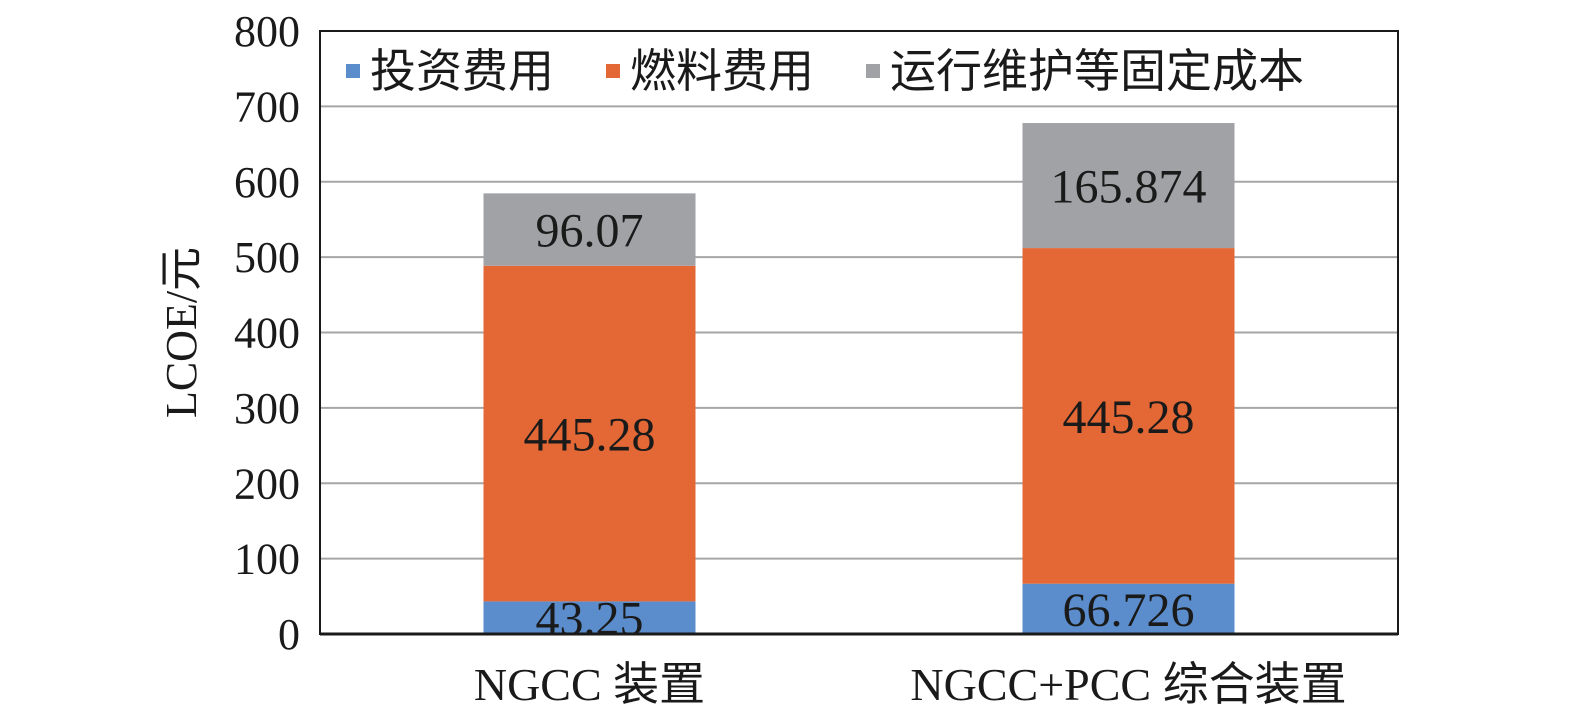 The image size is (1575, 720). I want to click on y-axis-label: LCOE/元, so click(181, 332).